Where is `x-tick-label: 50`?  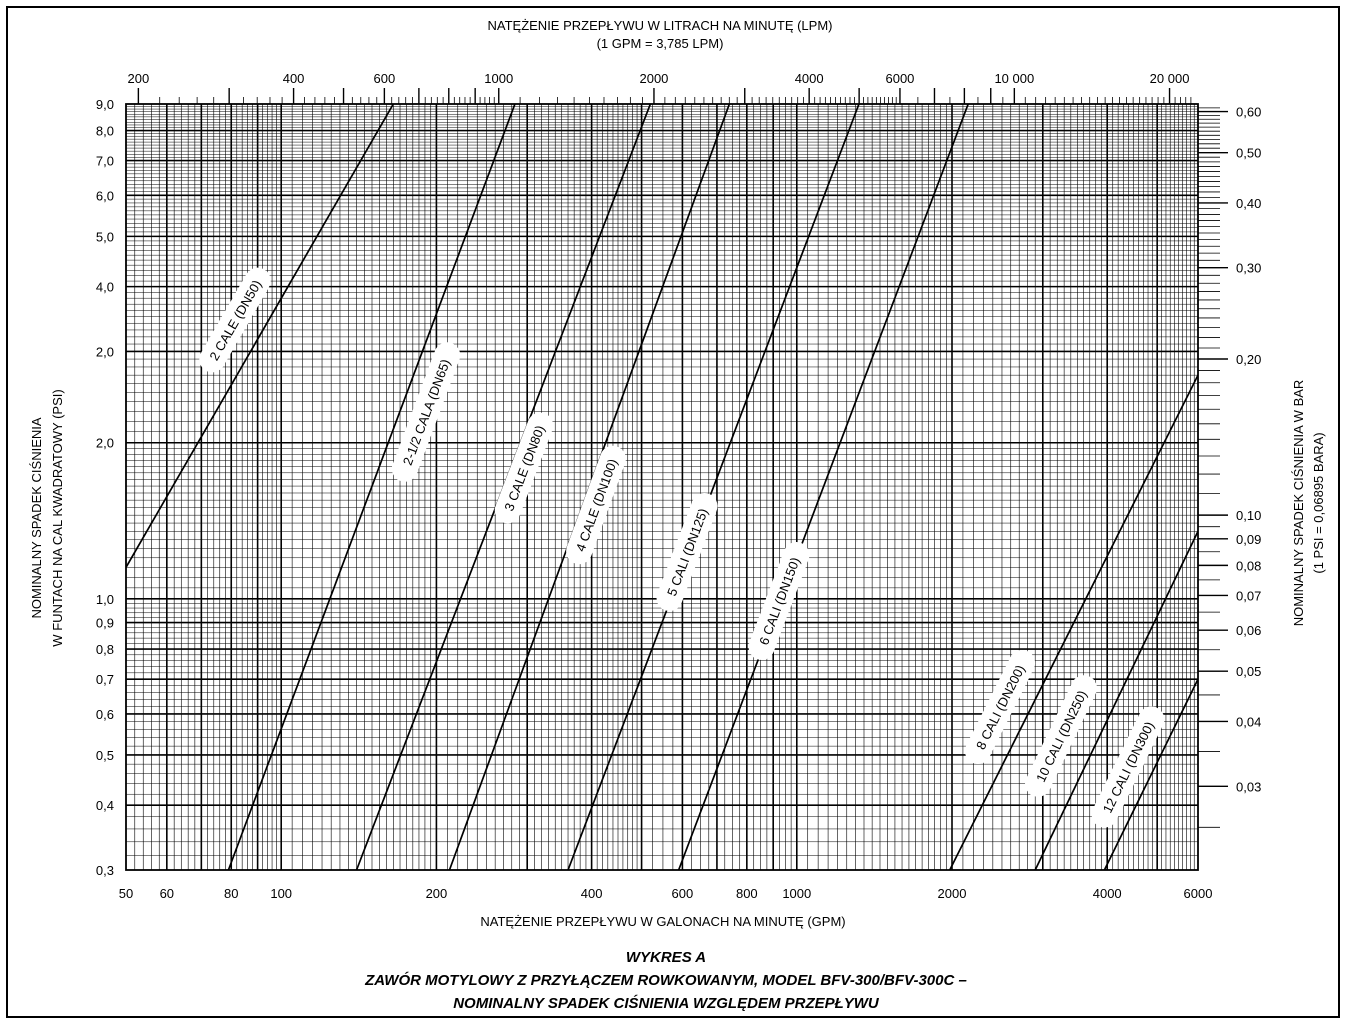 x-tick-label: 50 is located at coordinates (126, 893).